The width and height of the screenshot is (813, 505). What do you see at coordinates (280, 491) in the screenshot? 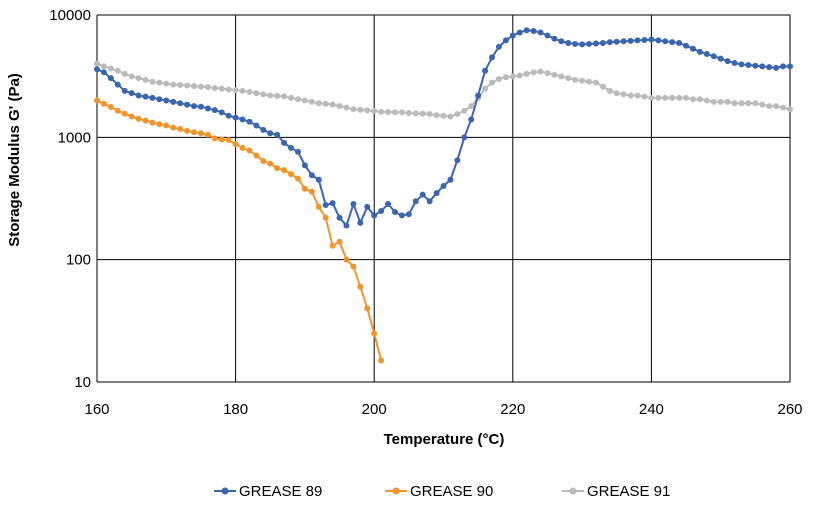
I see `legend-label: GREASE 89` at bounding box center [280, 491].